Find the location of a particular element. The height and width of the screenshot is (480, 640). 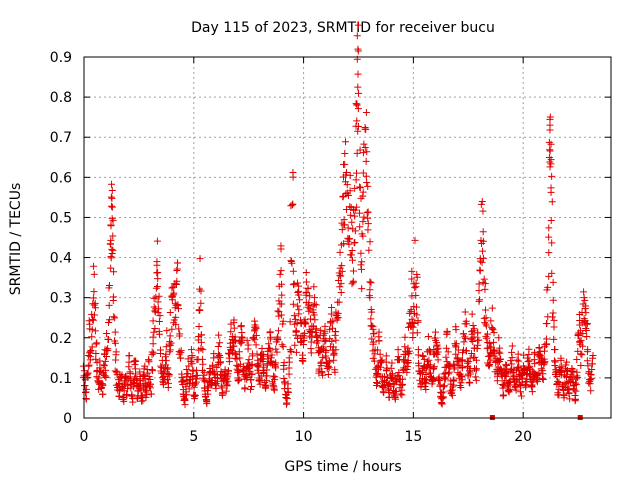

x-tick-label: 20 is located at coordinates (523, 437).